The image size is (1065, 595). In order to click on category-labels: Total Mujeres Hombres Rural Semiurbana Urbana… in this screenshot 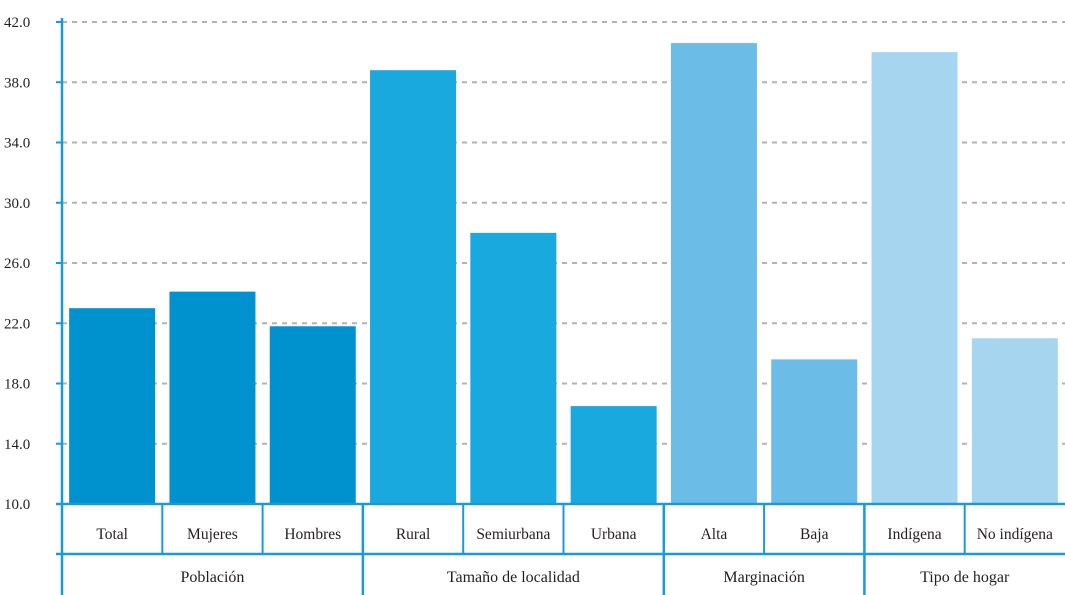, I will do `click(574, 534)`.